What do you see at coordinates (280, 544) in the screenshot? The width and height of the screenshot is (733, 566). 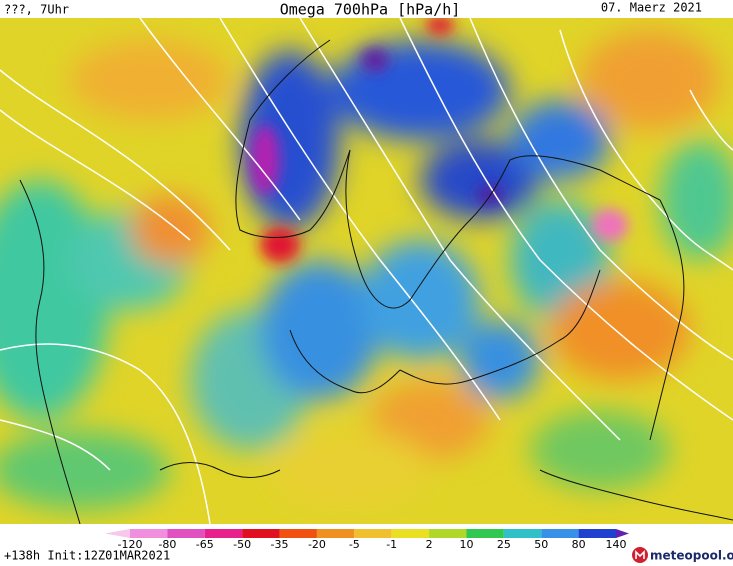 I see `colorbar-label: -35` at bounding box center [280, 544].